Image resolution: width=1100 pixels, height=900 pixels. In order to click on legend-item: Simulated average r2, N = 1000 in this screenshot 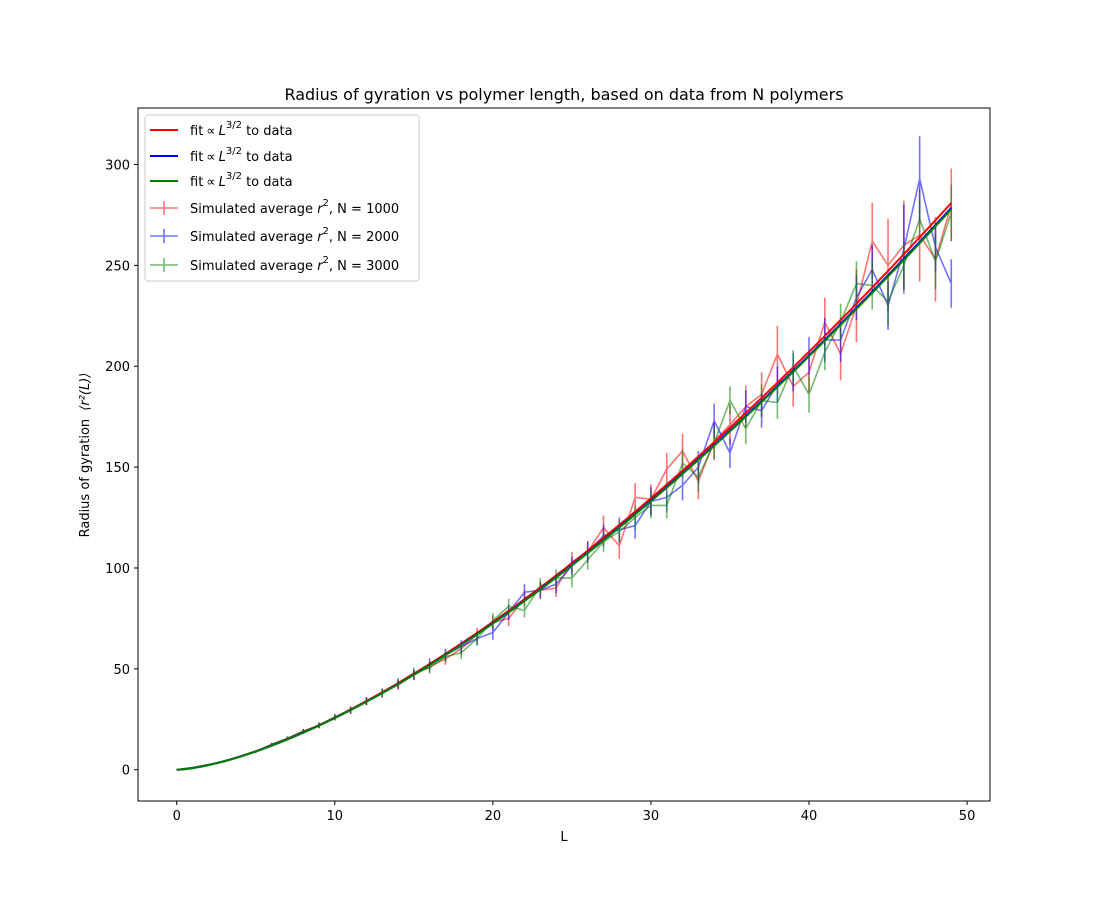, I will do `click(274, 207)`.